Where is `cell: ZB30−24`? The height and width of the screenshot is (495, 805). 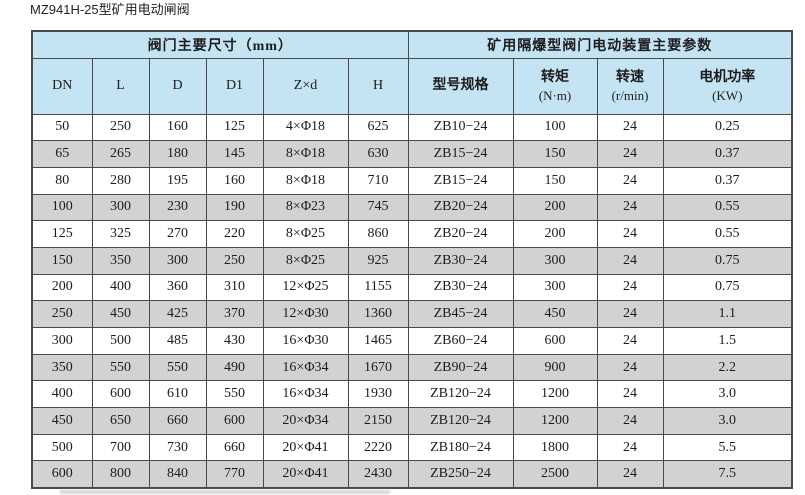
cell: ZB30−24 is located at coordinates (460, 287).